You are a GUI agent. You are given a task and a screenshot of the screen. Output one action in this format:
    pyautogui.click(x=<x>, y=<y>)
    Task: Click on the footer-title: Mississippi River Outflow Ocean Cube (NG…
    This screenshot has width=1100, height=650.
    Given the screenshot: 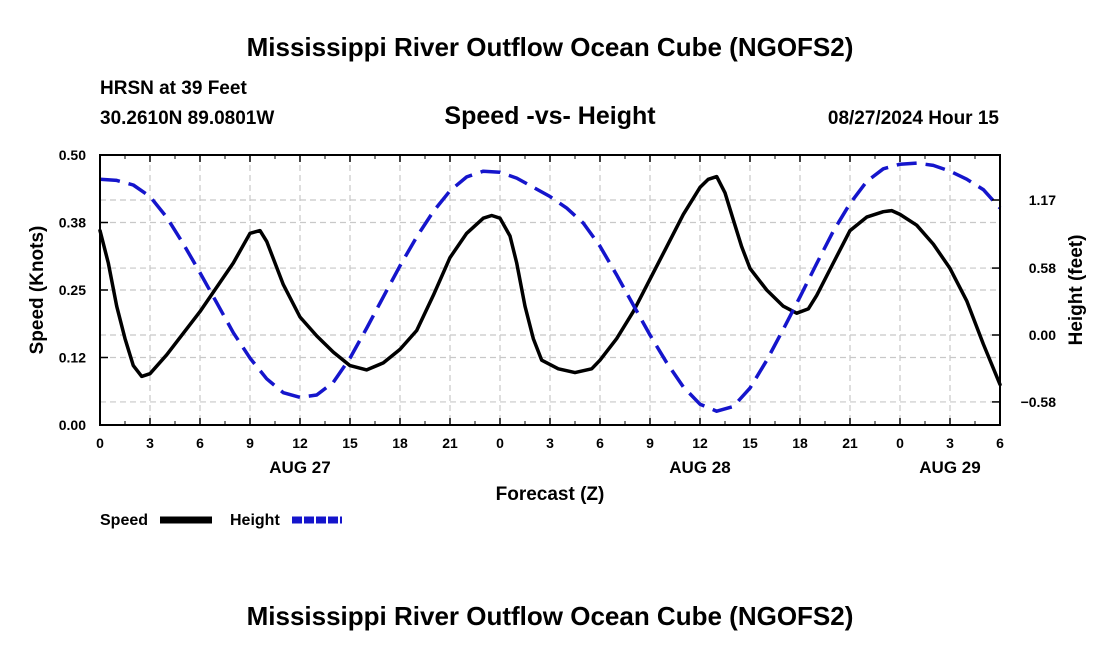 What is the action you would take?
    pyautogui.click(x=550, y=616)
    